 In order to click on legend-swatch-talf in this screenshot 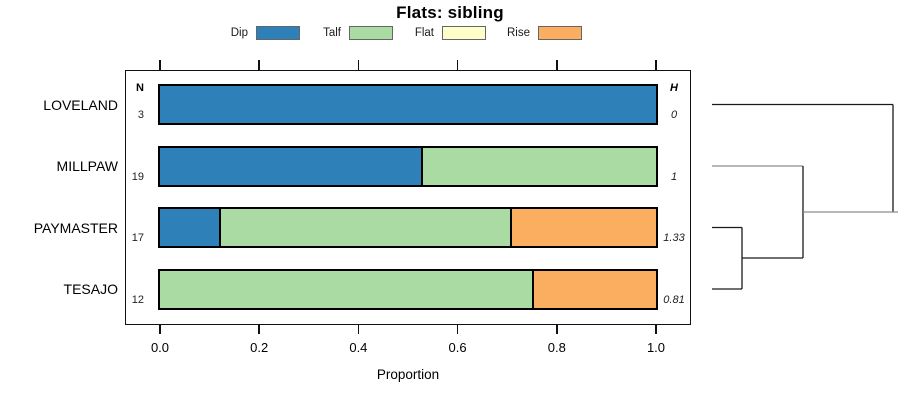, I will do `click(371, 33)`.